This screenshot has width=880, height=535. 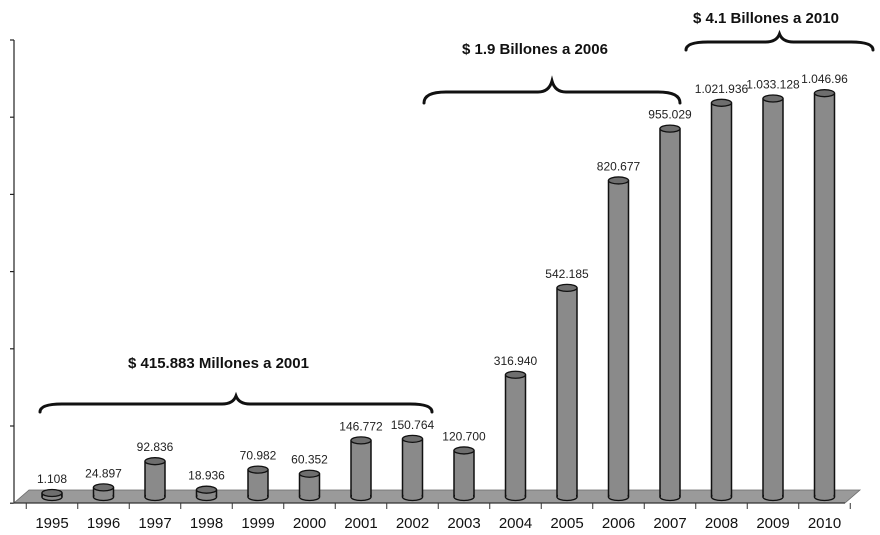 What do you see at coordinates (258, 456) in the screenshot?
I see `value-label-1999: 70.982` at bounding box center [258, 456].